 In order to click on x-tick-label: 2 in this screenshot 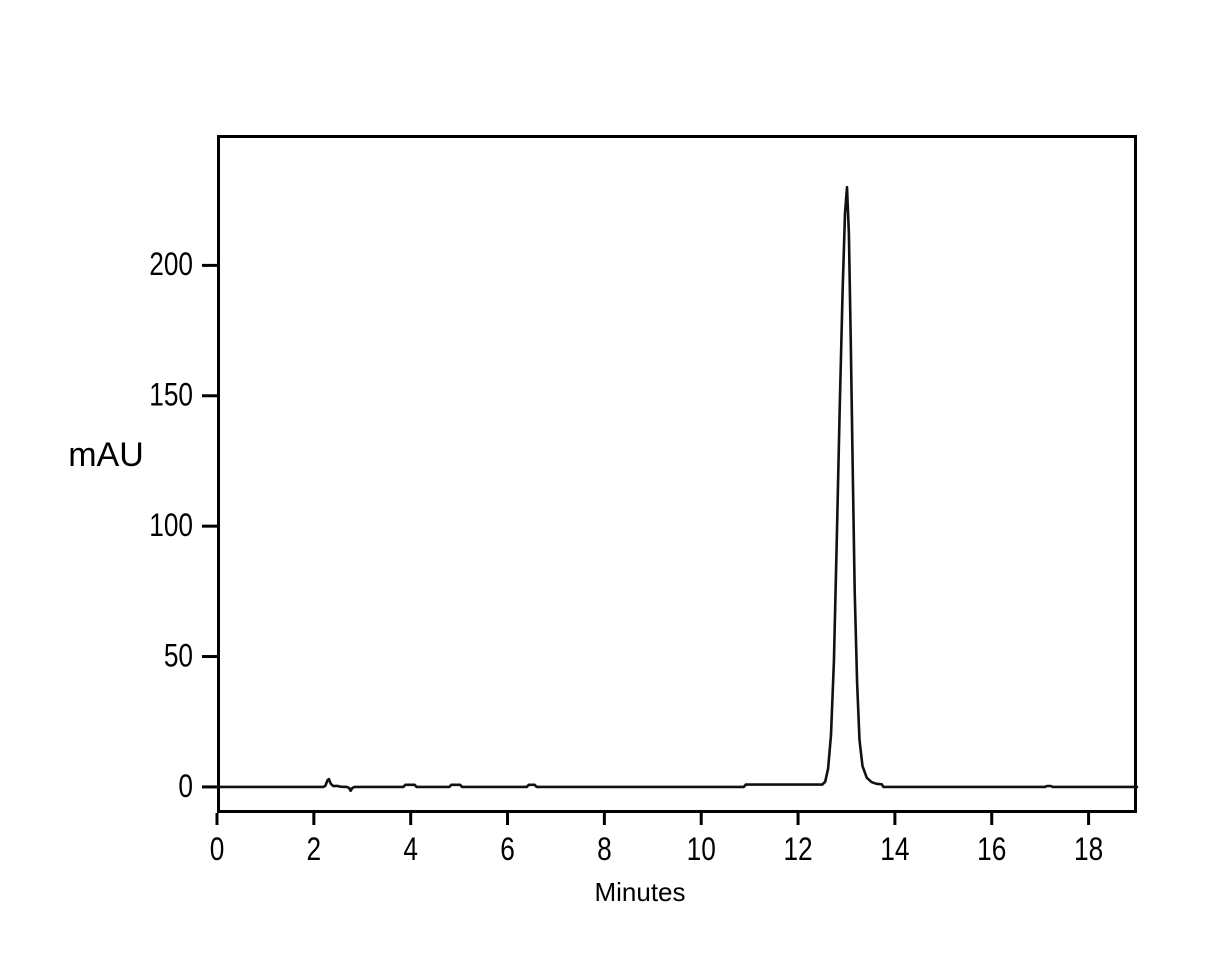, I will do `click(314, 850)`.